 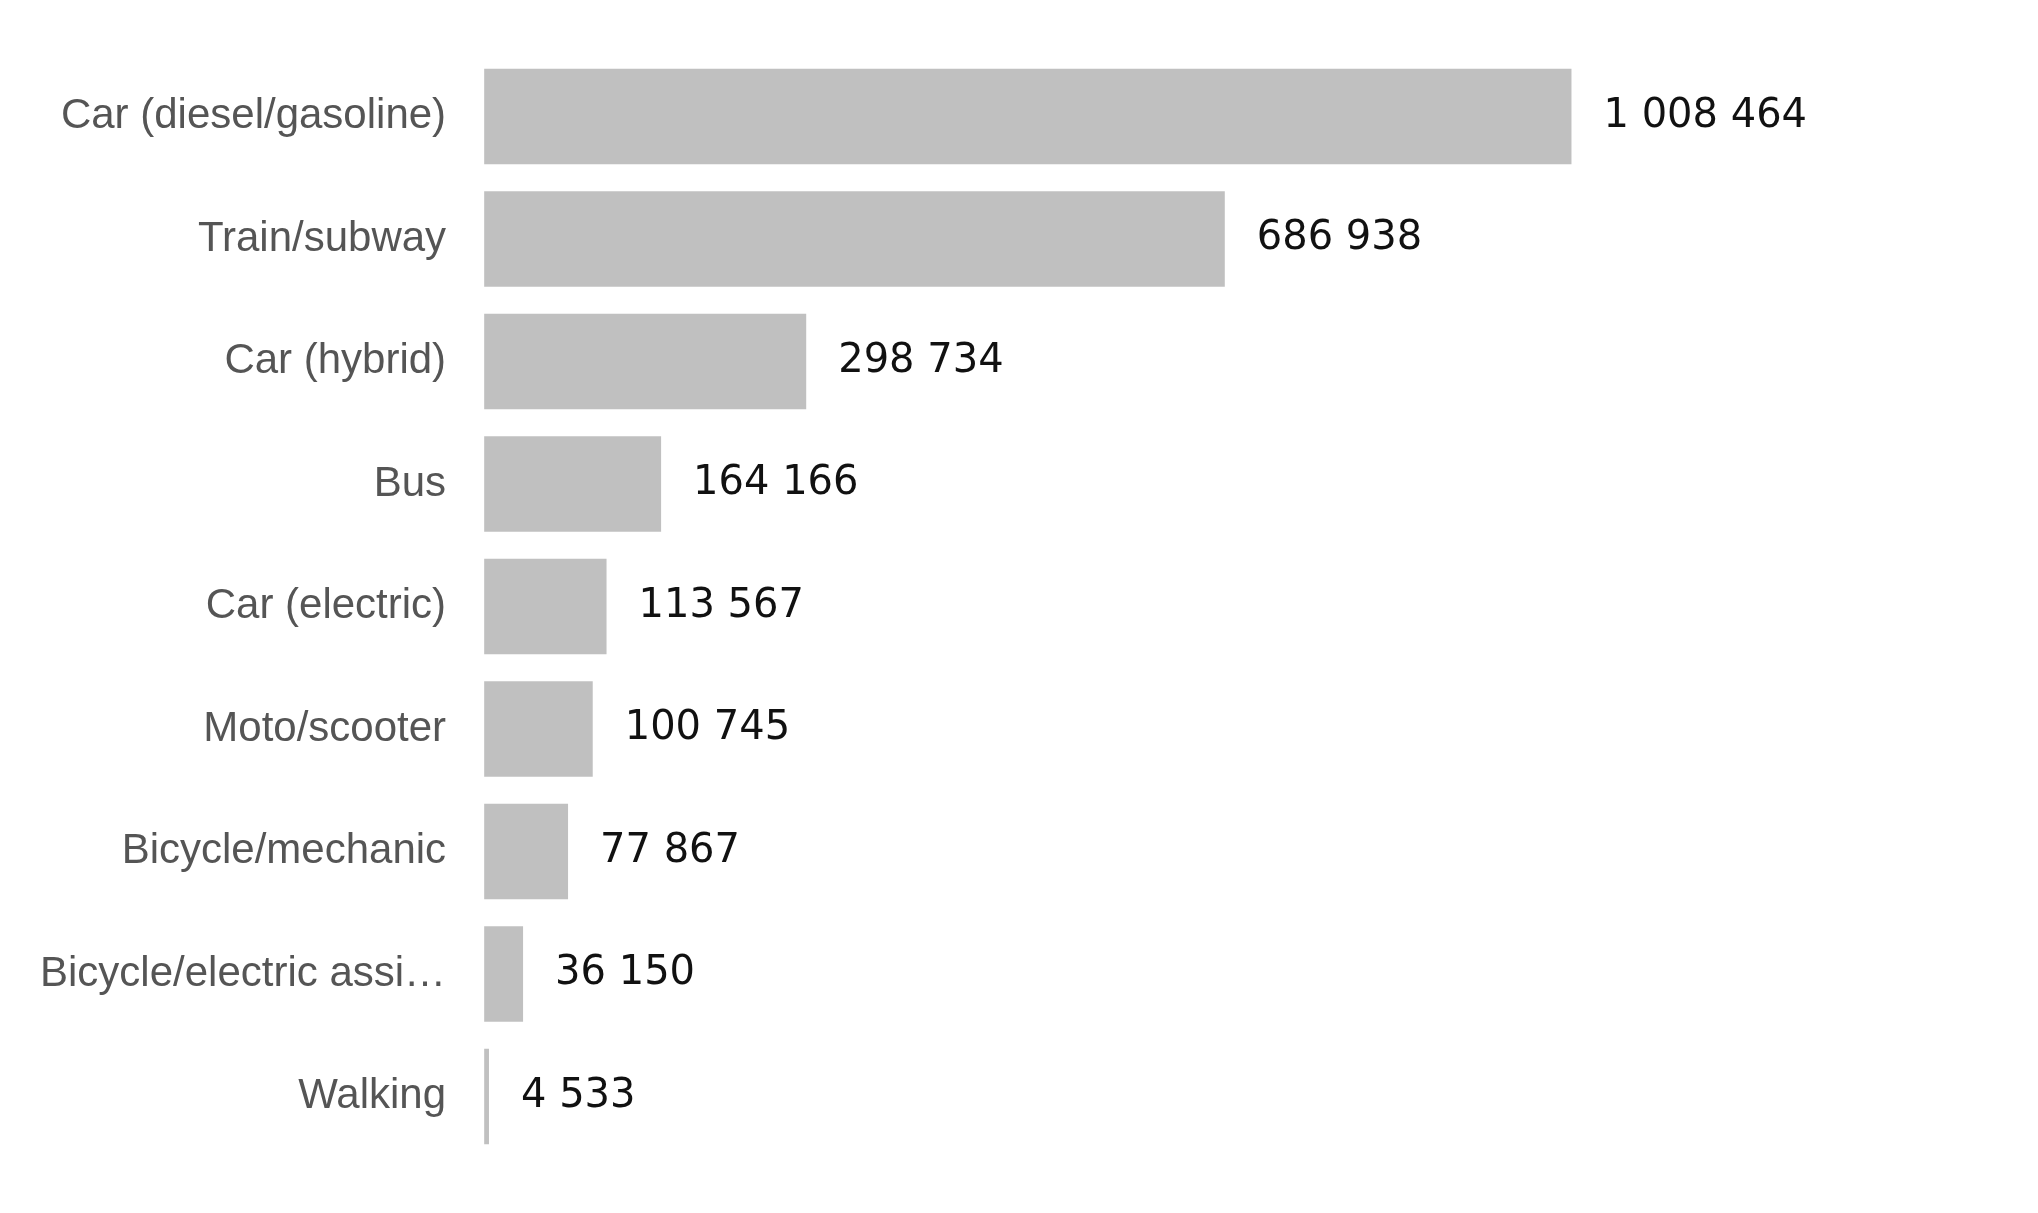 What do you see at coordinates (322, 236) in the screenshot?
I see `y-tick-label: Train/subway` at bounding box center [322, 236].